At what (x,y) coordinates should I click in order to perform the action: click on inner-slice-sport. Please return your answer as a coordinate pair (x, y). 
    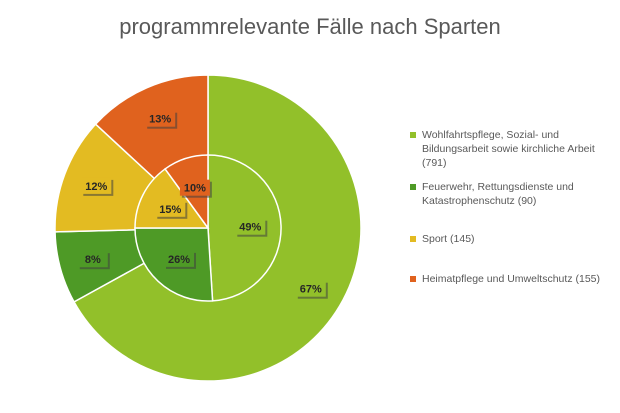
    Looking at the image, I should click on (172, 198).